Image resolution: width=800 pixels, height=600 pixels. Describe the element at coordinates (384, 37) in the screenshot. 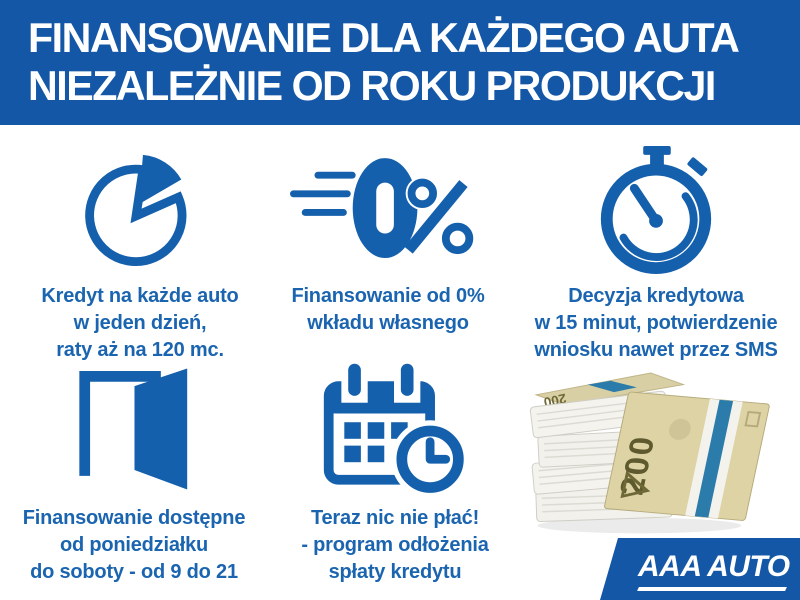

I see `header-title-line1: FINANSOWANIE DLA KAŻDEGO AUTA` at that location.